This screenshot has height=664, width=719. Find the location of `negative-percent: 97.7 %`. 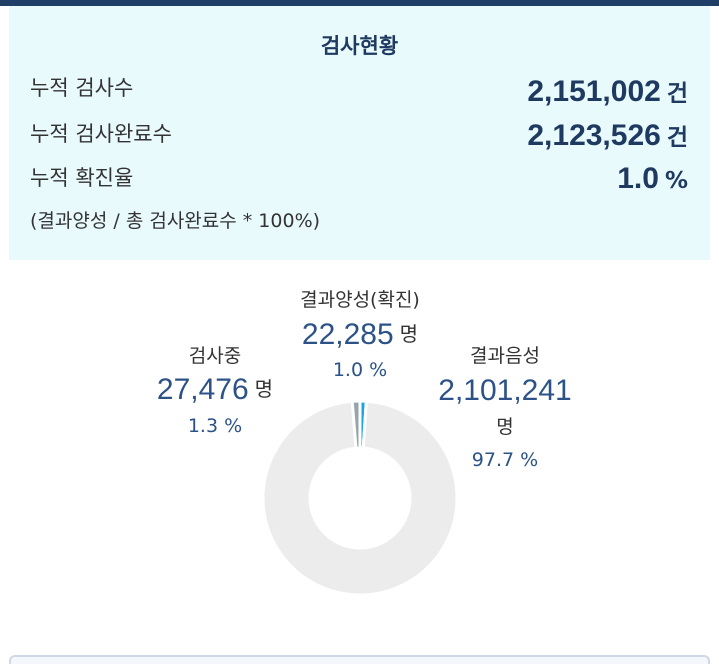

negative-percent: 97.7 % is located at coordinates (505, 460).